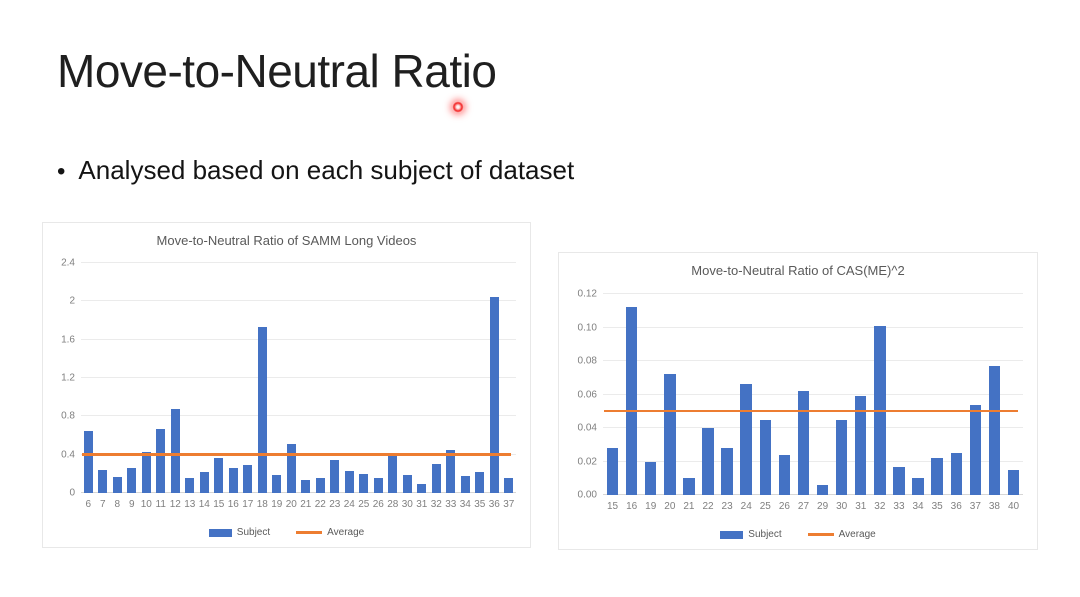 The width and height of the screenshot is (1080, 597). Describe the element at coordinates (841, 534) in the screenshot. I see `legend-item-average: Average` at that location.